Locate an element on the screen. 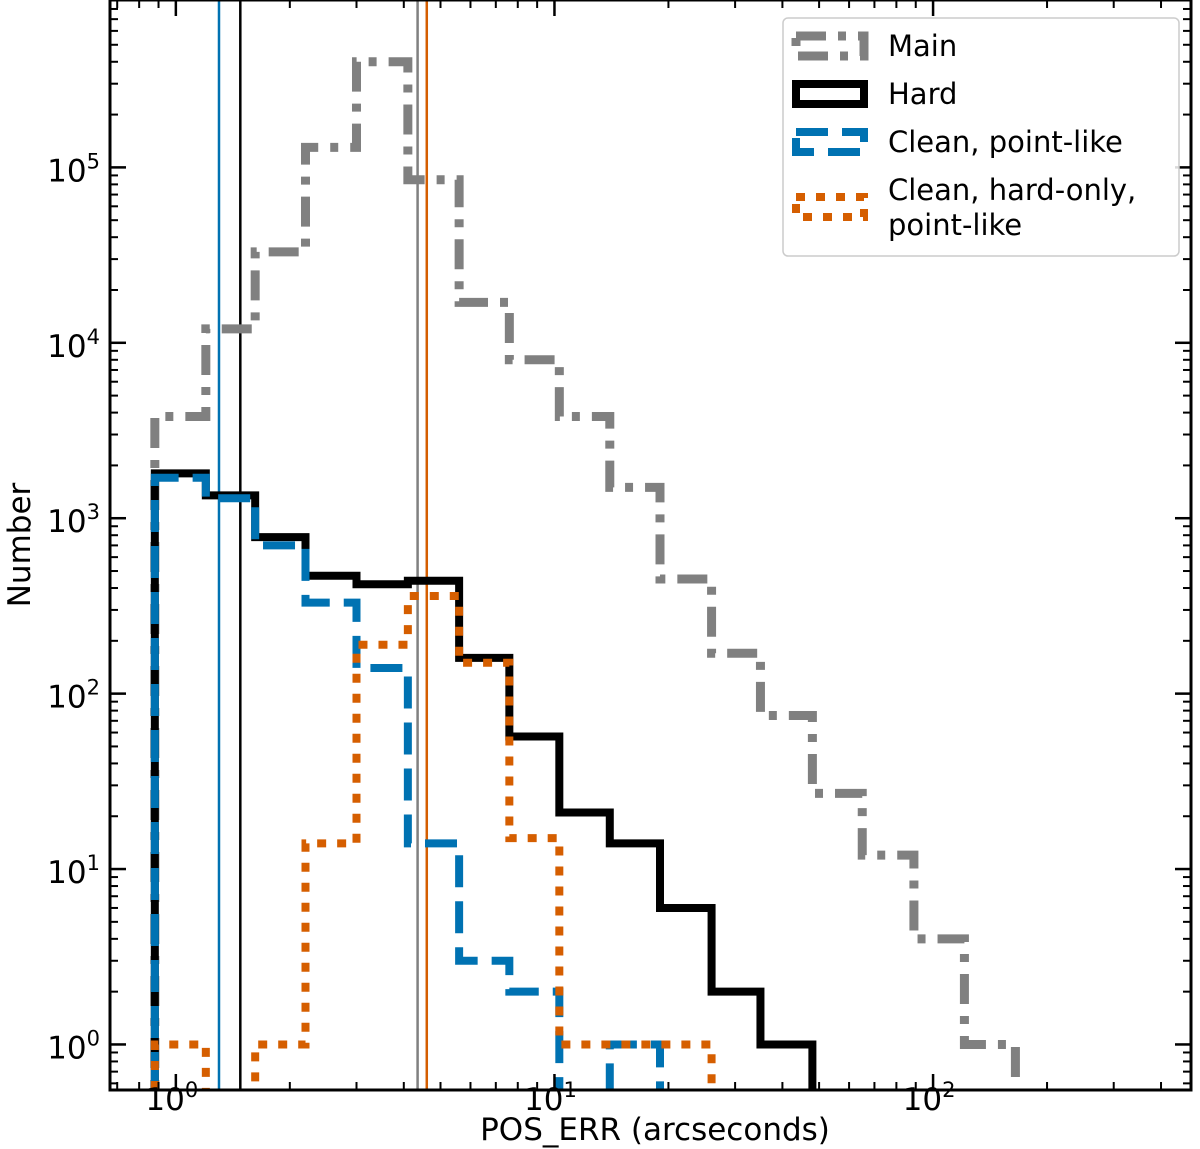 The width and height of the screenshot is (1200, 1149). x-tick-label: 102 is located at coordinates (929, 1098).